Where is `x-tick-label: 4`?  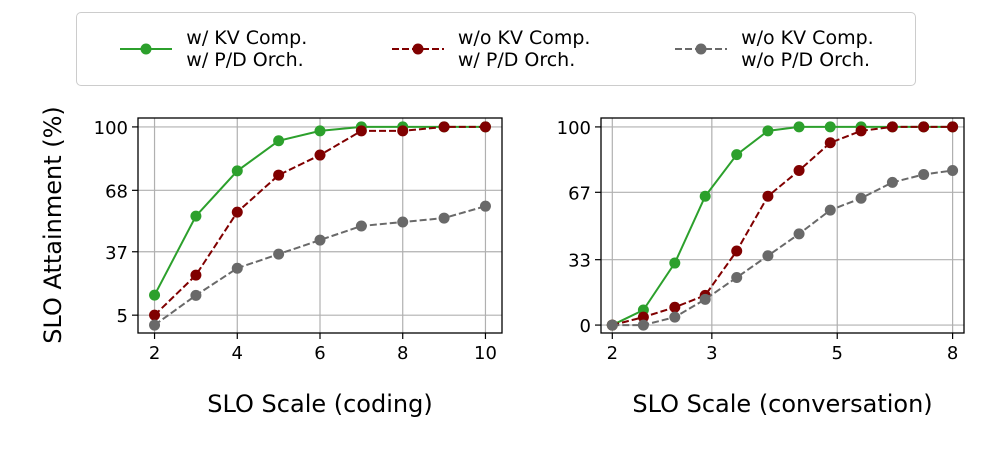
x-tick-label: 4 is located at coordinates (237, 353).